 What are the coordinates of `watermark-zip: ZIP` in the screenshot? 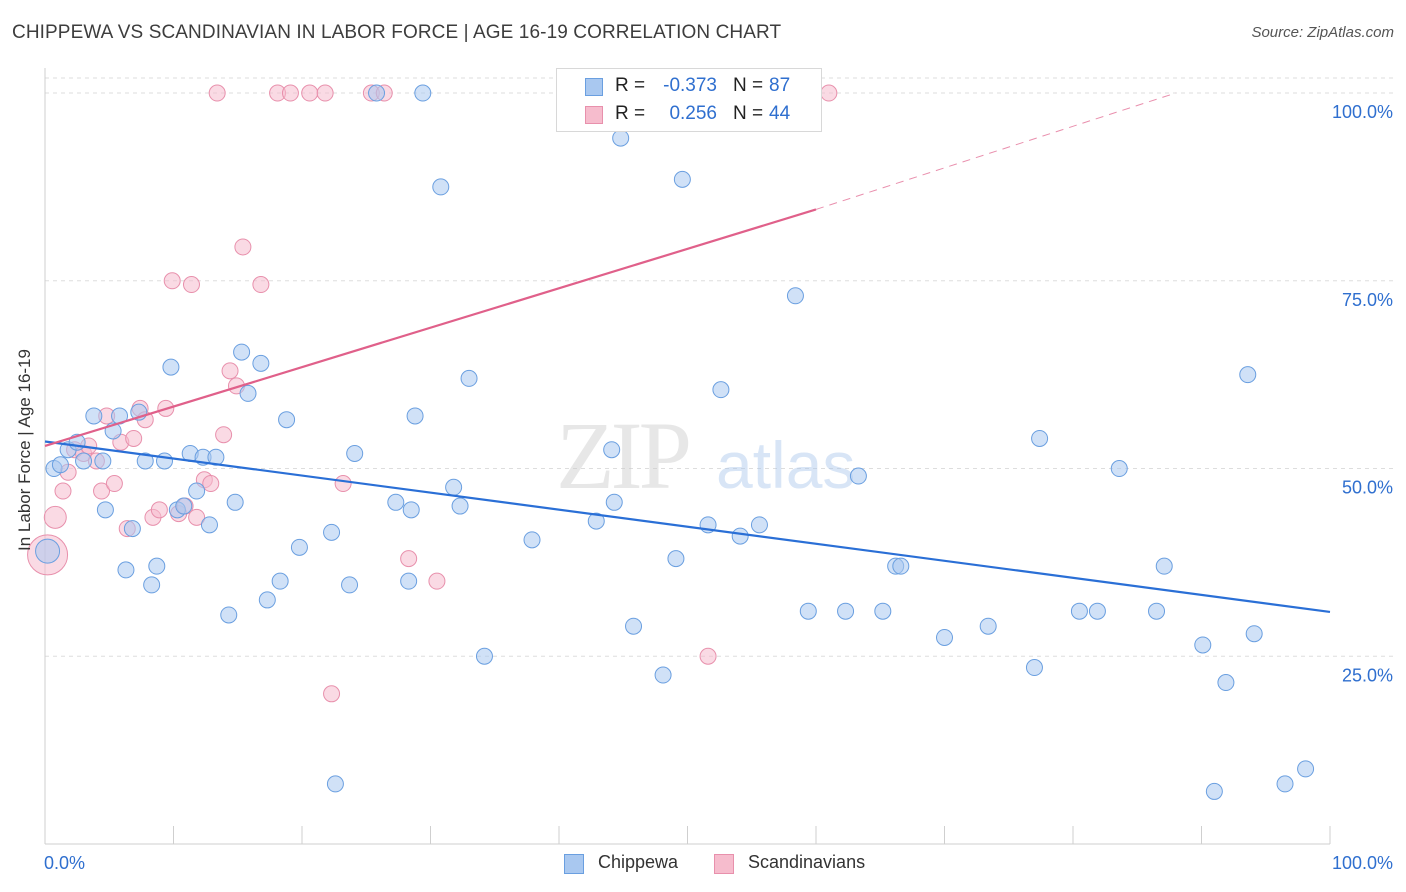 It's located at (622, 455).